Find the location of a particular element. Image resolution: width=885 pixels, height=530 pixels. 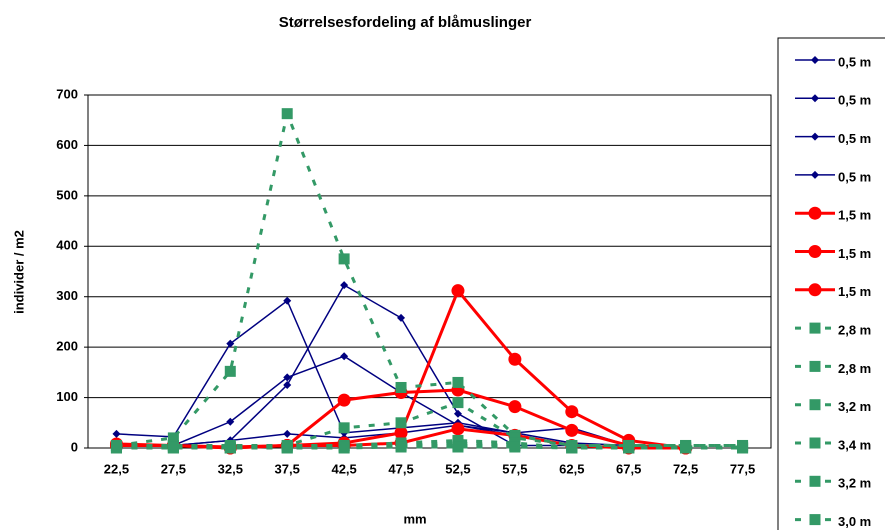

x-tick-label: 27,5 is located at coordinates (173, 468).